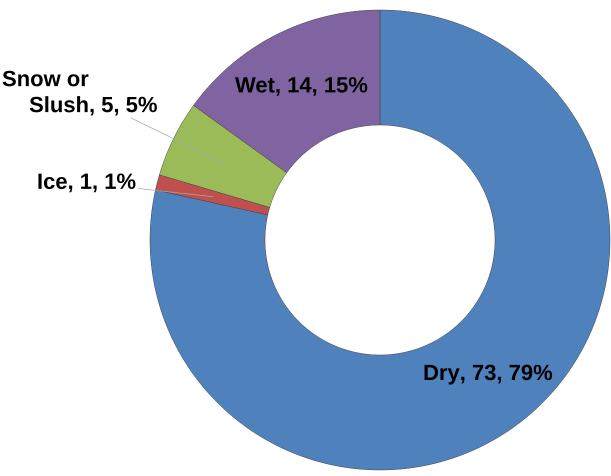  I want to click on slice-label: Dry, so click(442, 374).